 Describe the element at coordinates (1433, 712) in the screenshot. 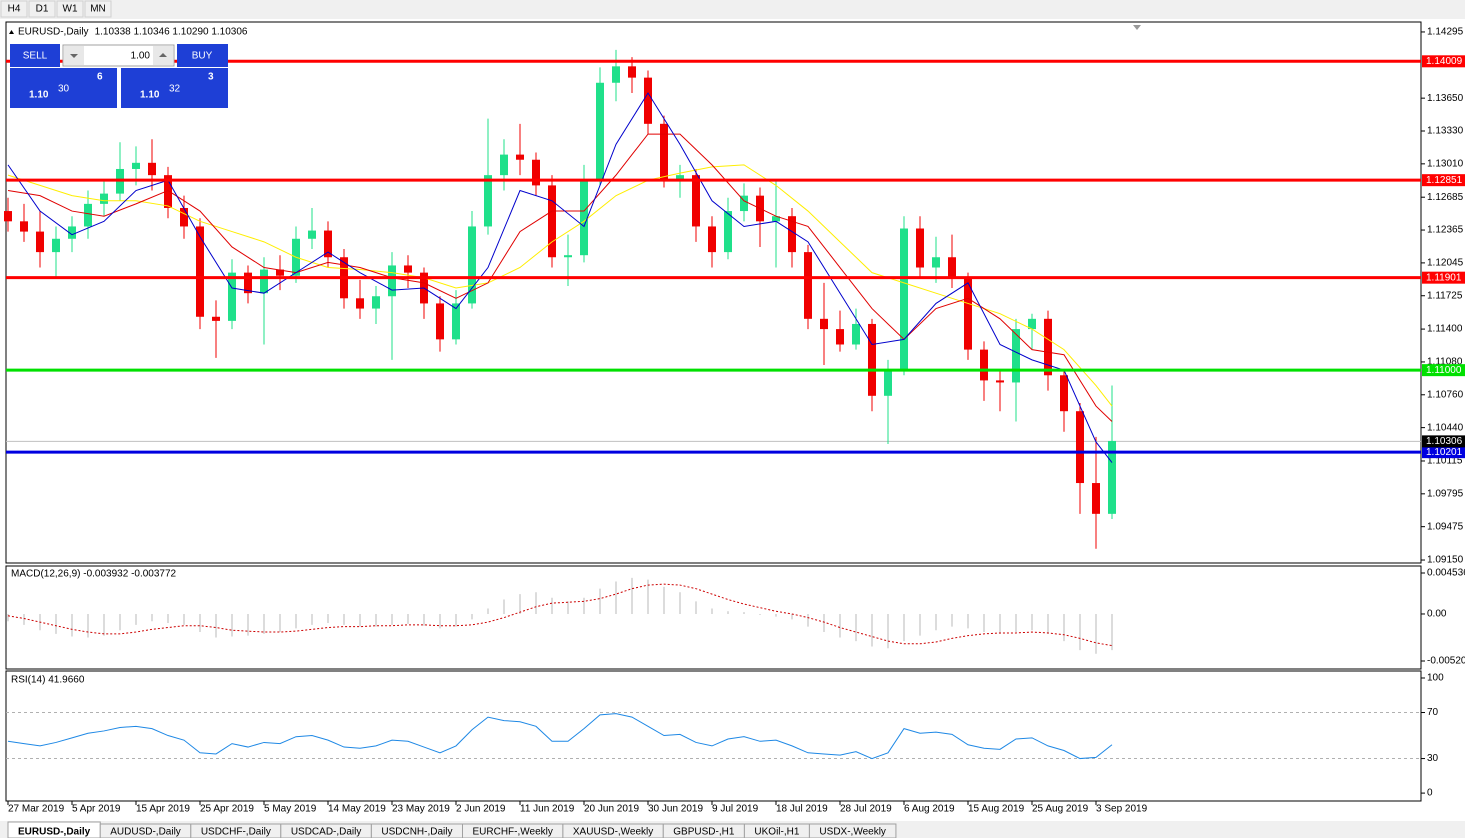

I see `y-tick-label: 70` at that location.